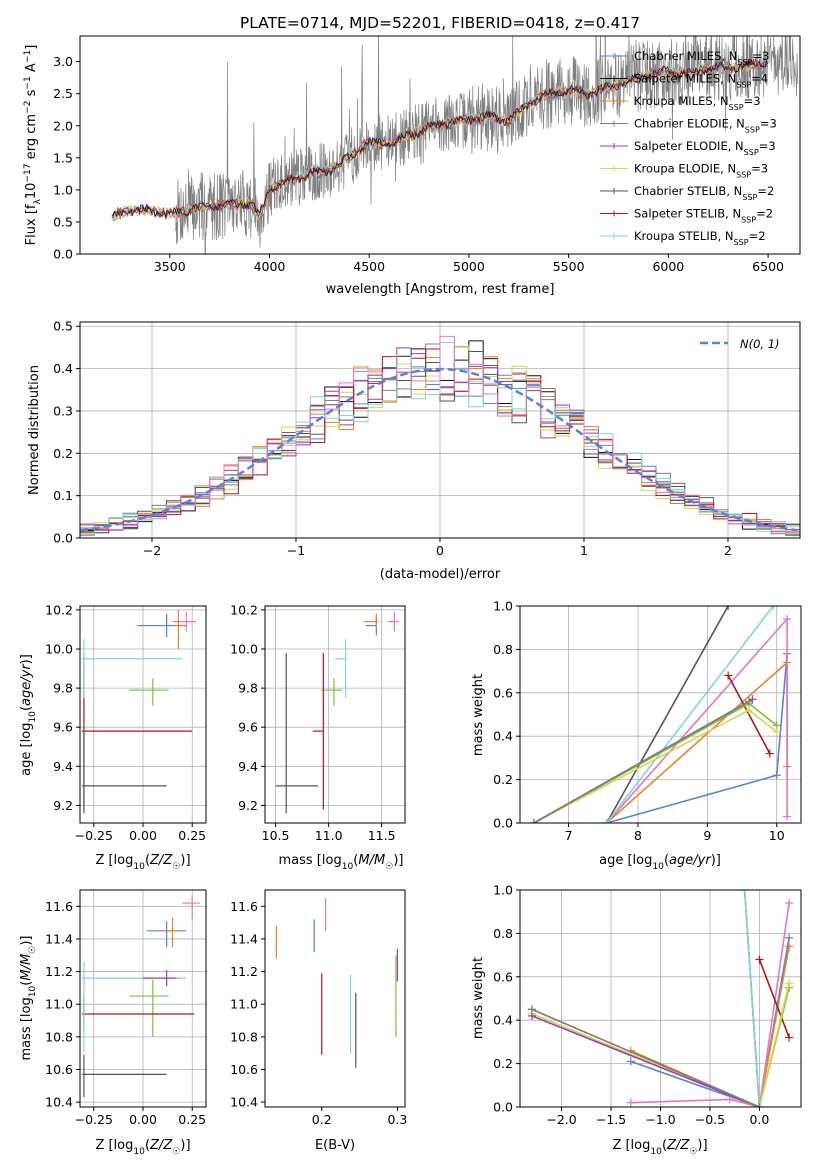  Describe the element at coordinates (710, 1119) in the screenshot. I see `x-tick-label: −0.5` at that location.